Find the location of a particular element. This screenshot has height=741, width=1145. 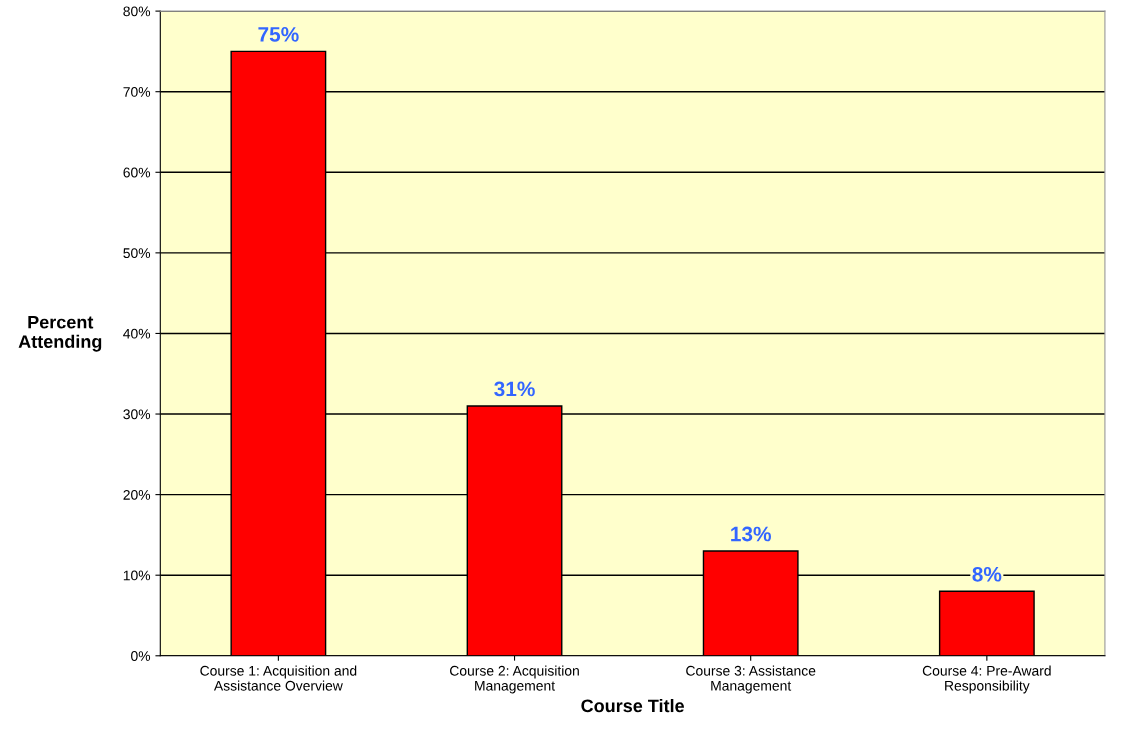

y-axis-title: Percent Attending is located at coordinates (60, 333).